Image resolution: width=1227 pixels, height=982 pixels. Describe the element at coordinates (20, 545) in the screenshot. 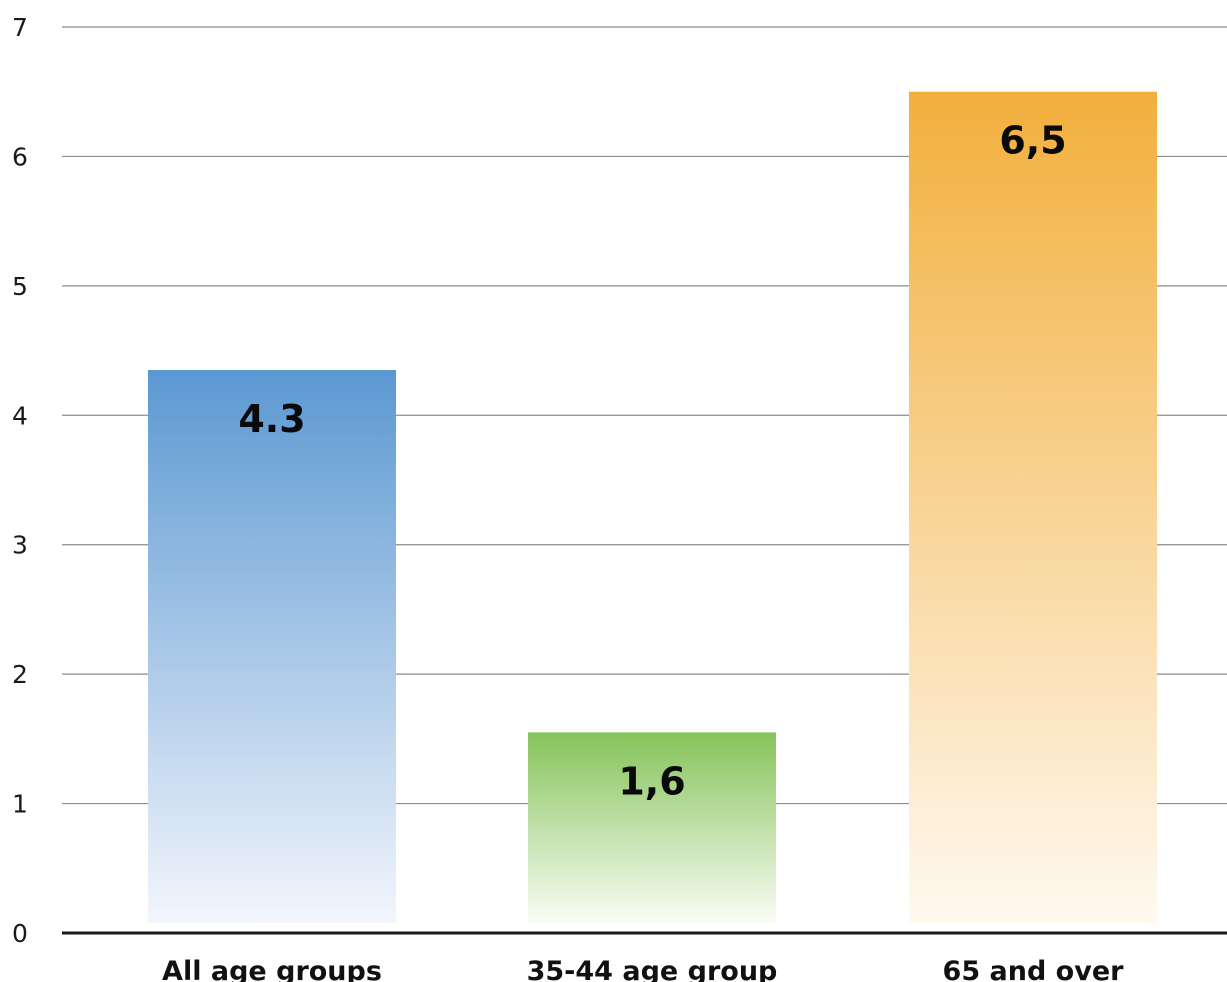

I see `y-tick-label: 3` at that location.